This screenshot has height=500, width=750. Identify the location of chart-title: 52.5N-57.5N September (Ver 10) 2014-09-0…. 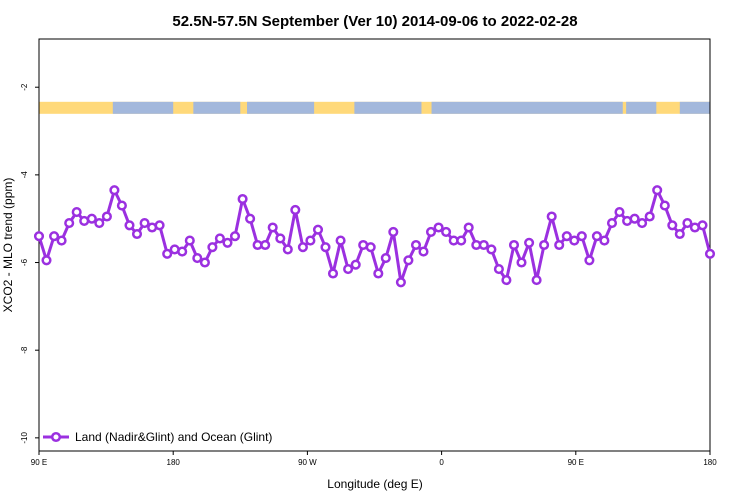
(374, 21).